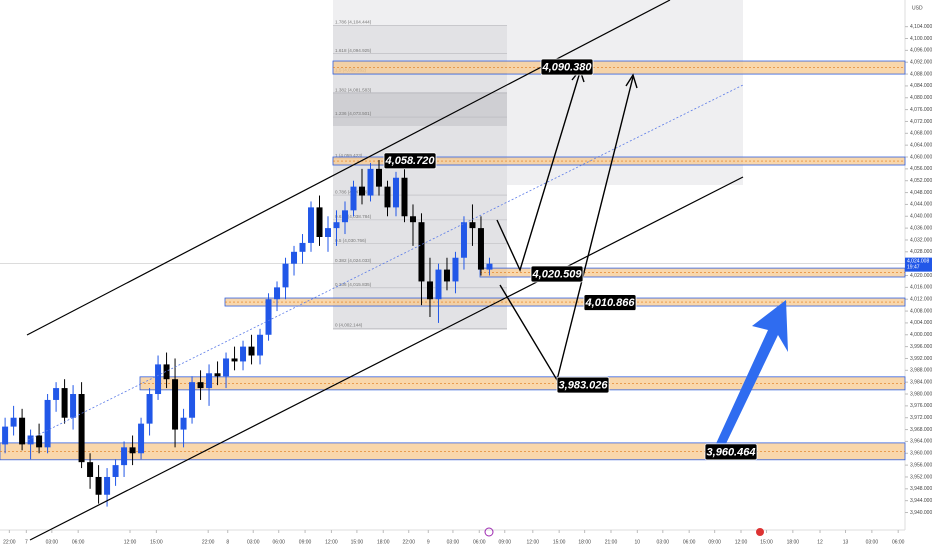 Image resolution: width=932 pixels, height=550 pixels. Describe the element at coordinates (921, 86) in the screenshot. I see `y-tick-label: 4,084.000` at that location.